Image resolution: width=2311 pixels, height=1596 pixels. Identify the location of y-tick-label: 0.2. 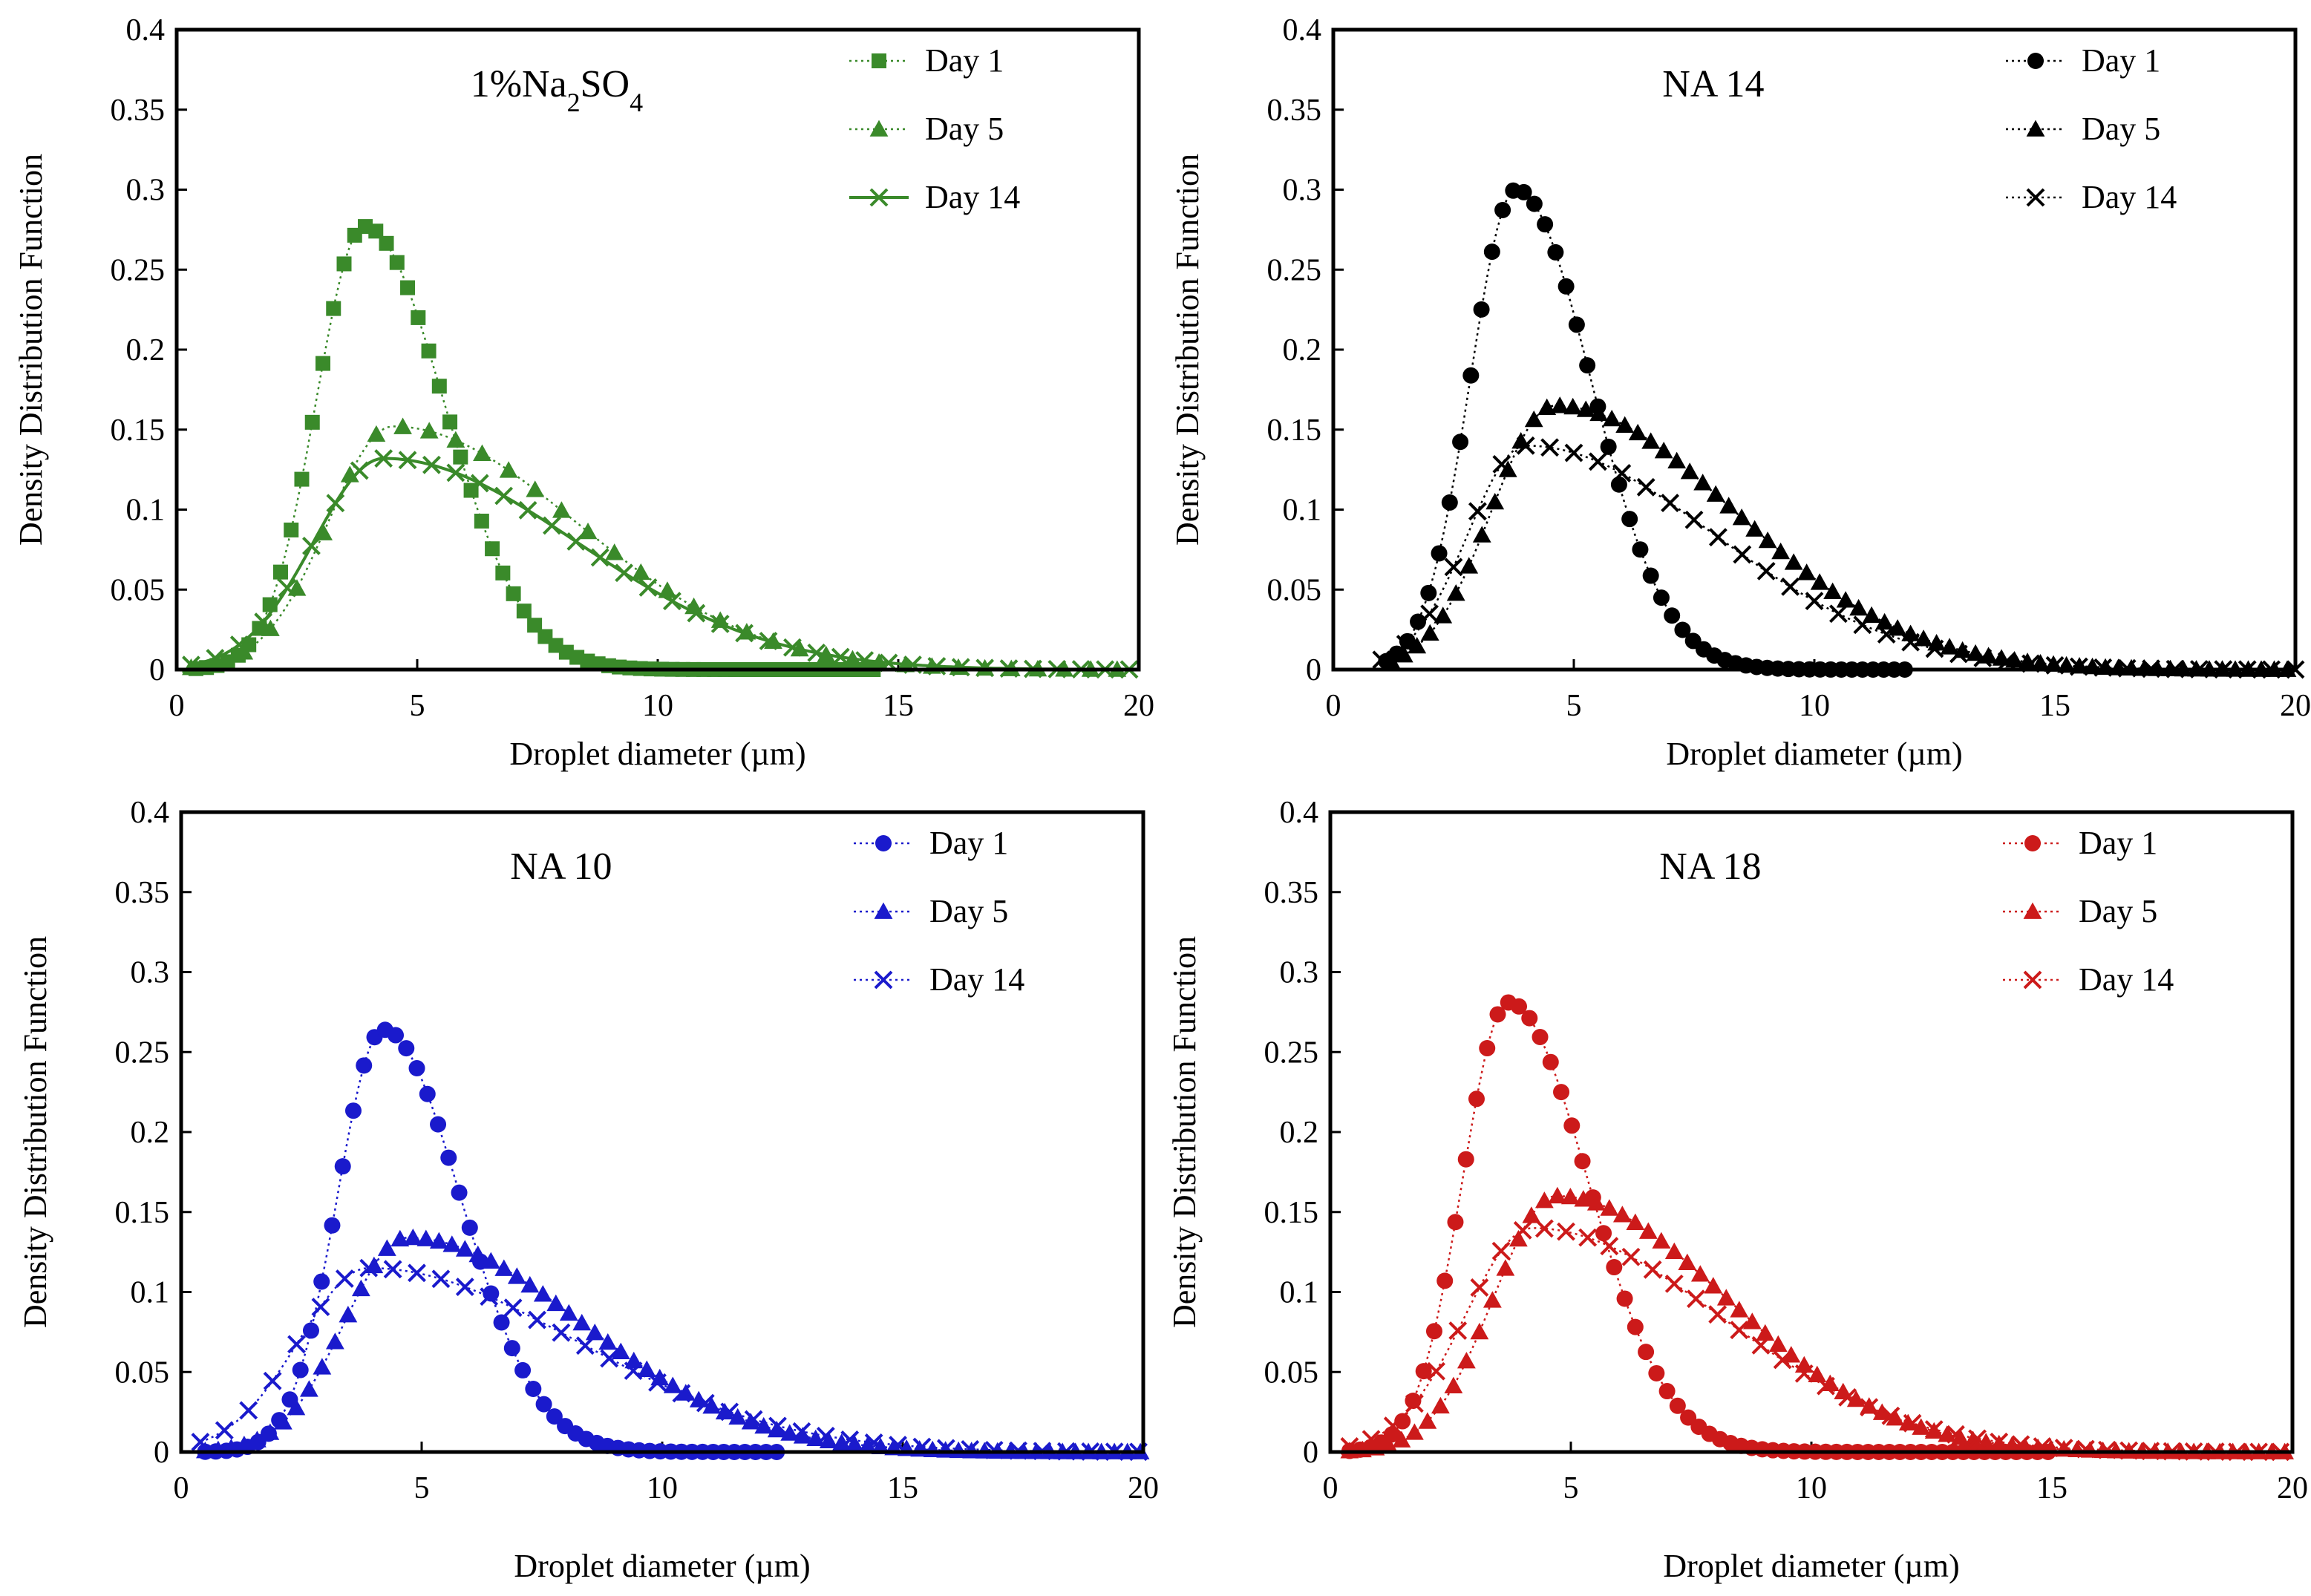
(146, 350).